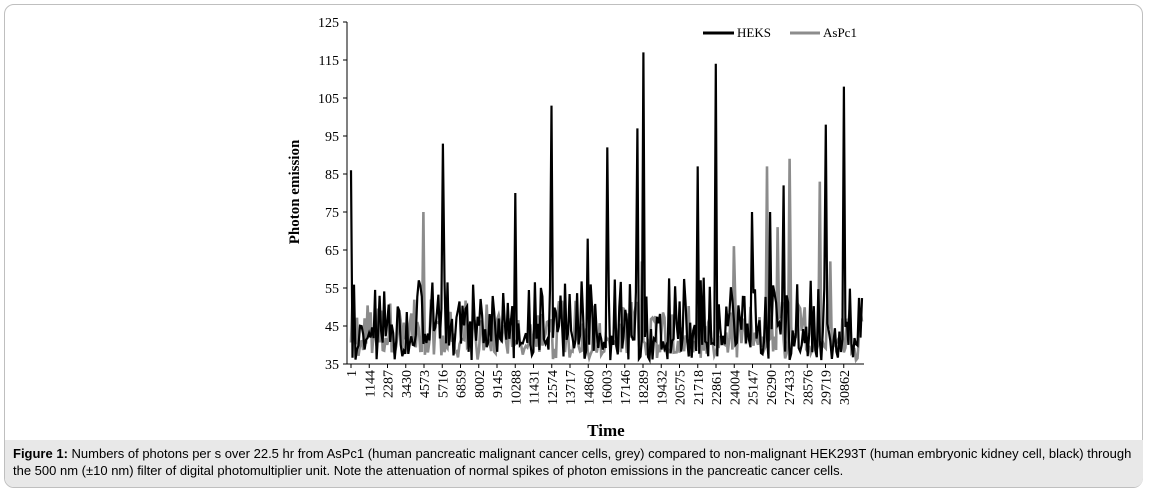 Image resolution: width=1149 pixels, height=494 pixels. What do you see at coordinates (332, 251) in the screenshot?
I see `y-tick-label: 65` at bounding box center [332, 251].